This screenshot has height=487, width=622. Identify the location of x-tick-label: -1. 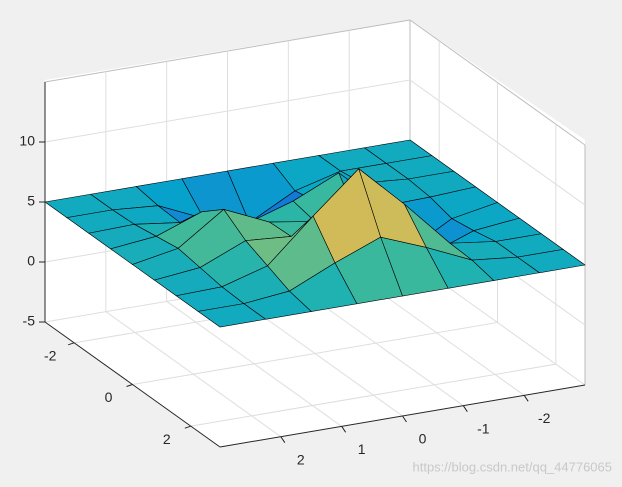
(483, 428).